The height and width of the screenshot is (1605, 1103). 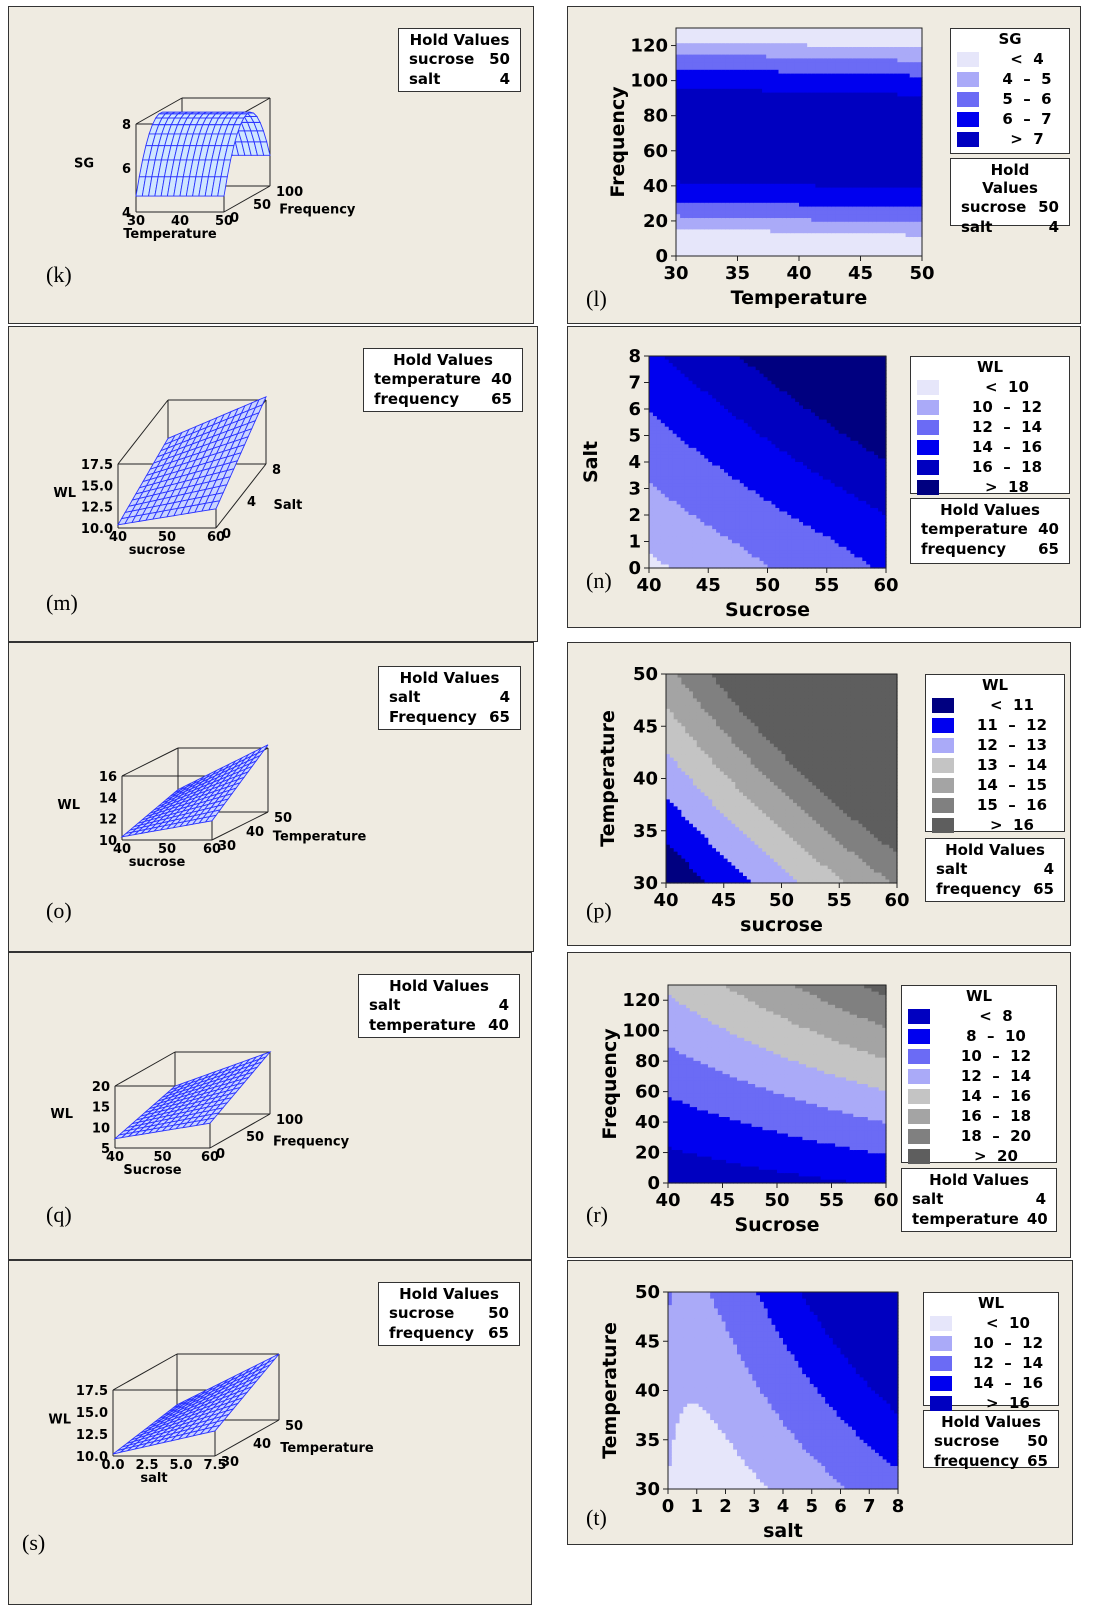 What do you see at coordinates (92, 1391) in the screenshot?
I see `z-tick-label: 17.5` at bounding box center [92, 1391].